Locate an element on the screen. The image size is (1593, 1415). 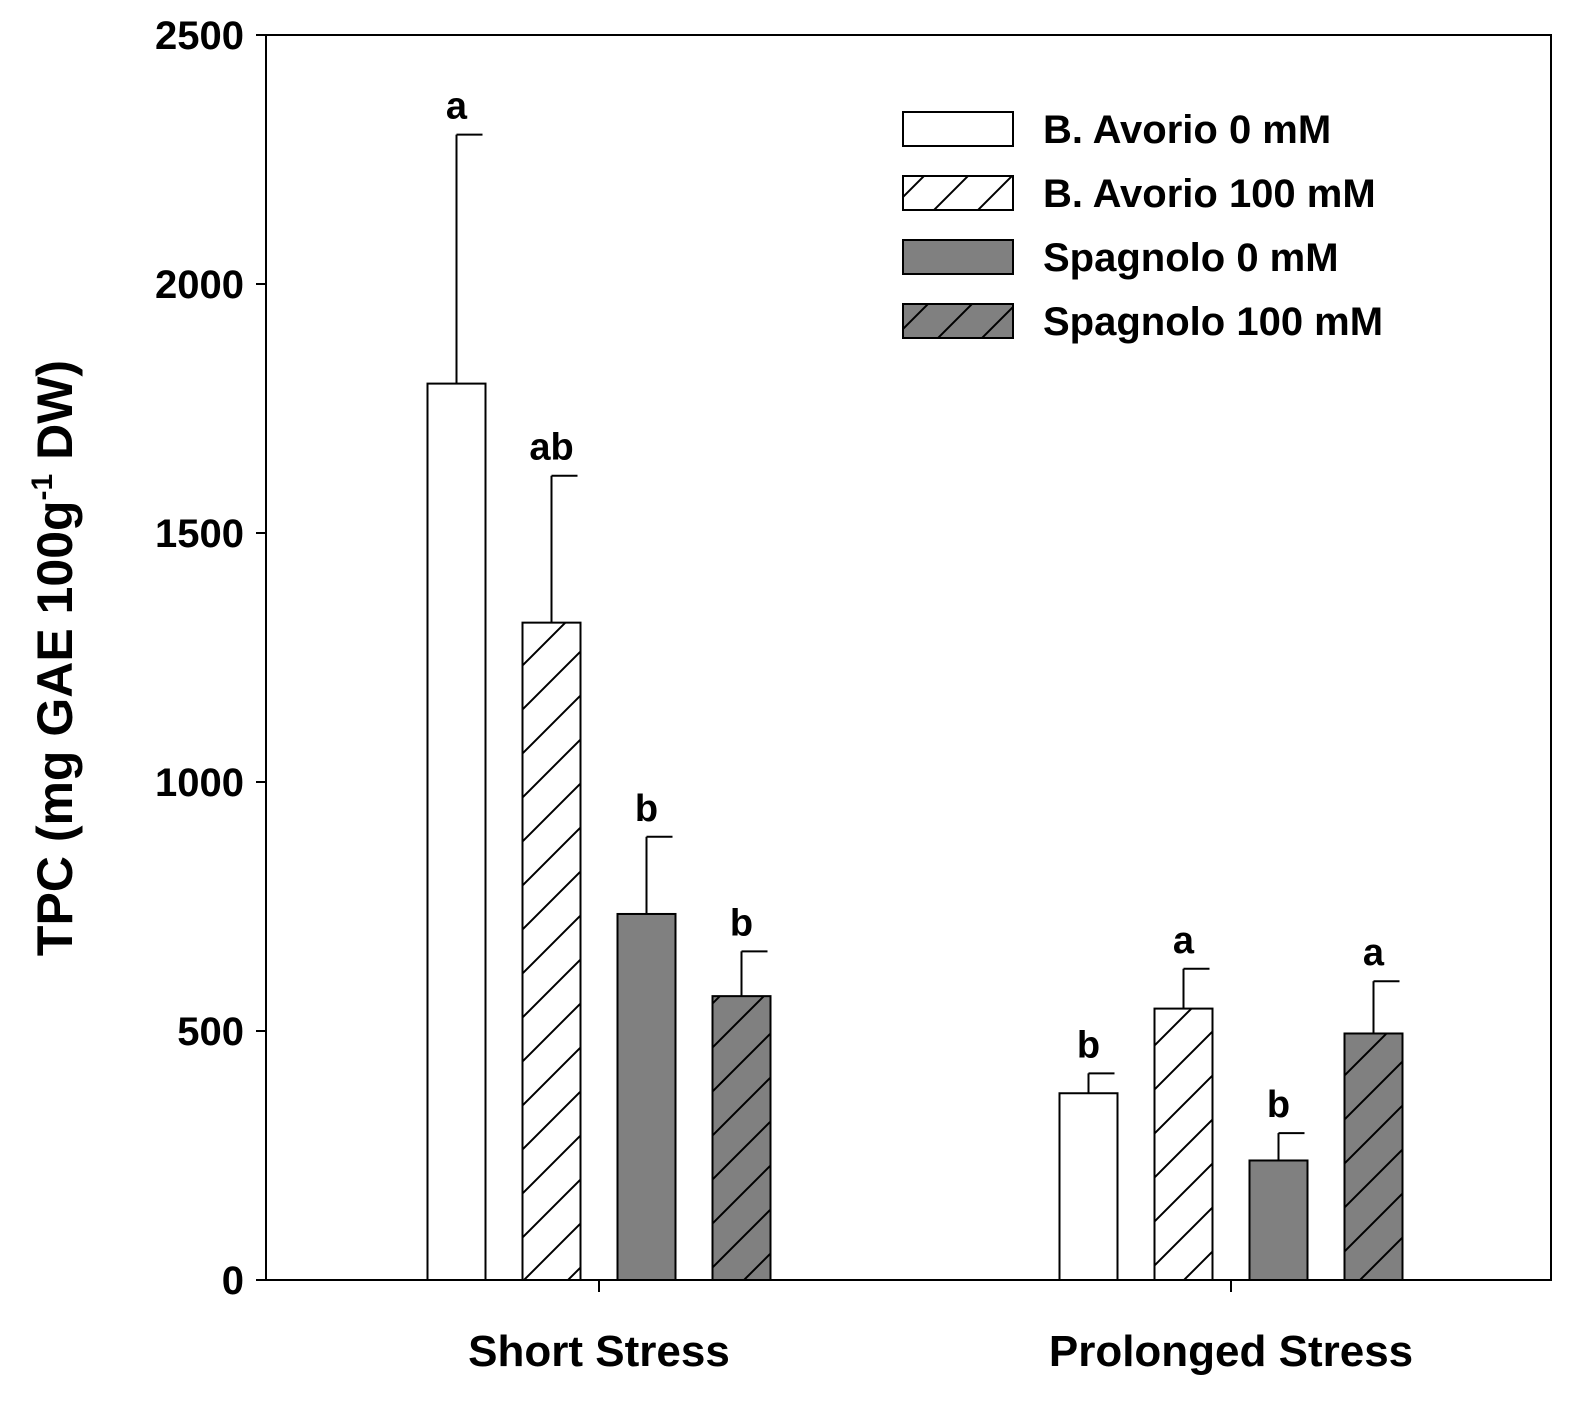
y-tick-label: 2500 is located at coordinates (199, 36).